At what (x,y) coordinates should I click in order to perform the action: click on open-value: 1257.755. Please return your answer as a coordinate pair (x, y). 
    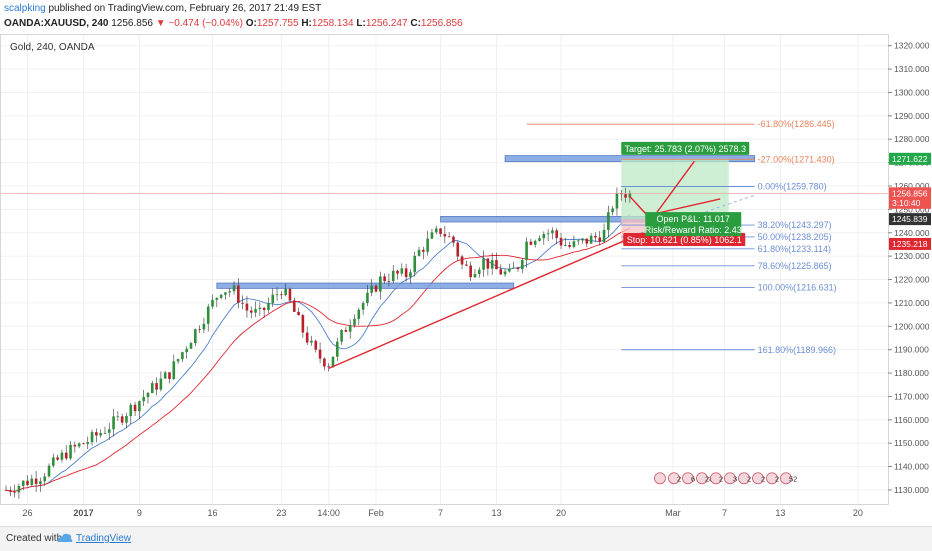
    Looking at the image, I should click on (277, 23).